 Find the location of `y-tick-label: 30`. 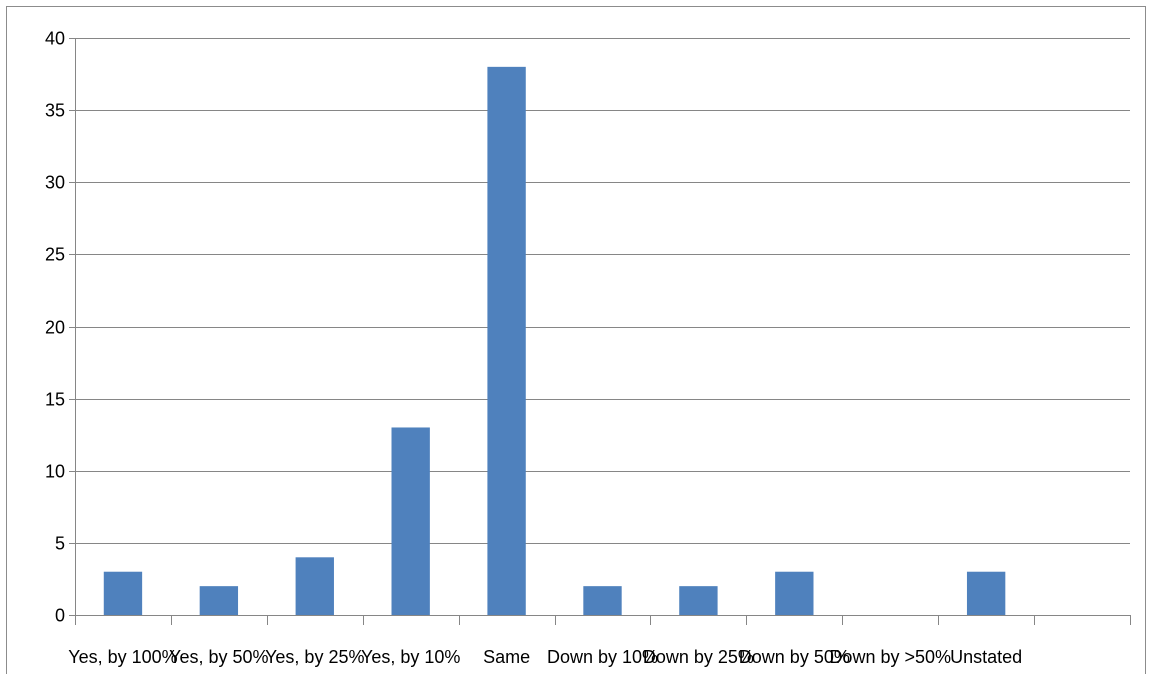

y-tick-label: 30 is located at coordinates (55, 183).